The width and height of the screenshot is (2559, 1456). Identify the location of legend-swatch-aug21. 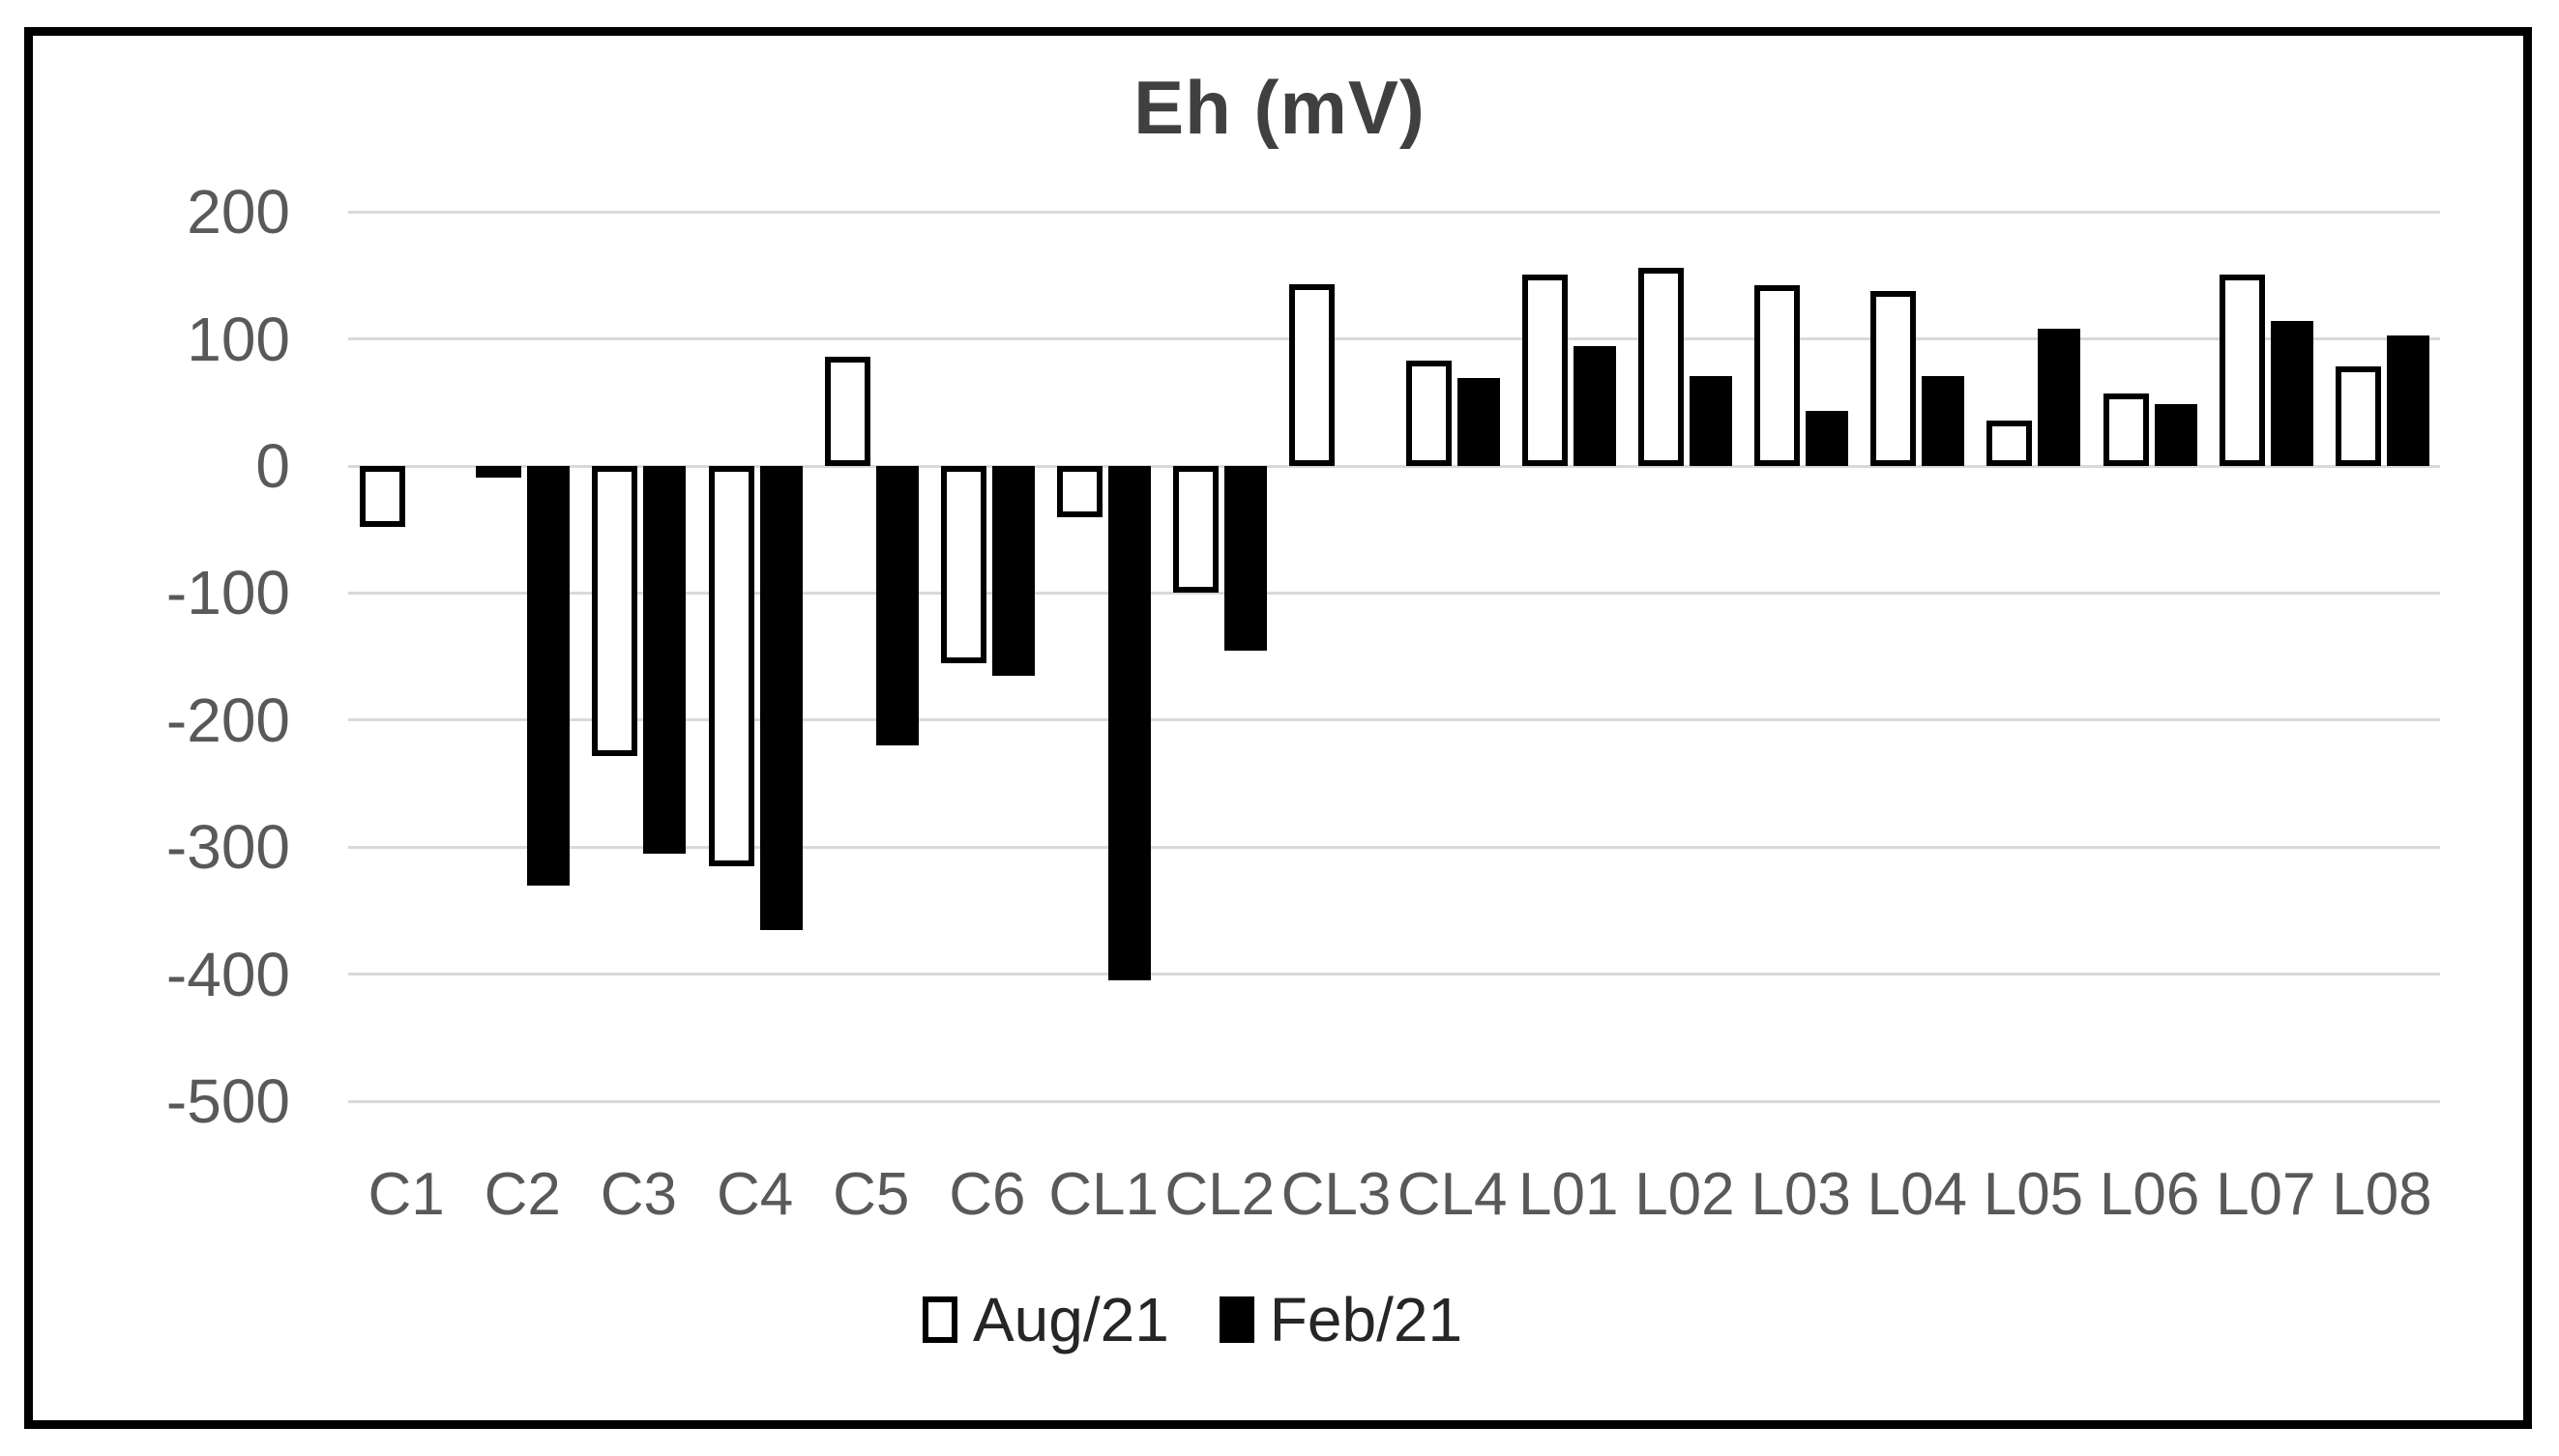
(939, 1320).